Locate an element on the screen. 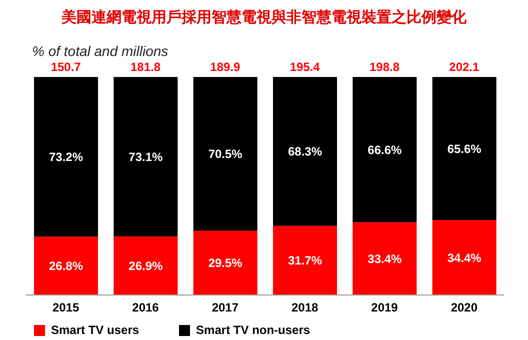 The width and height of the screenshot is (528, 340). annotation: 189.9 is located at coordinates (225, 67).